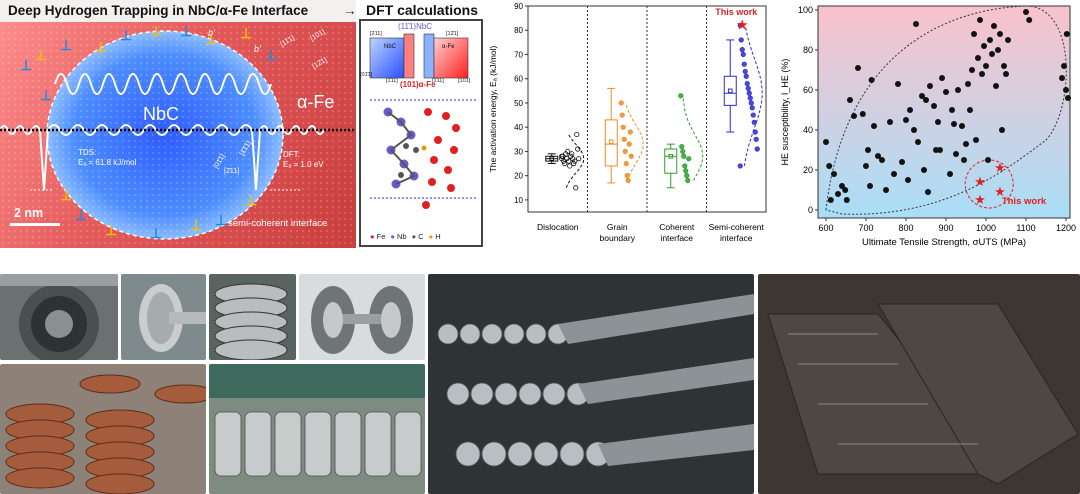  I want to click on axis-label-right-1: [12̄1], so click(452, 34).